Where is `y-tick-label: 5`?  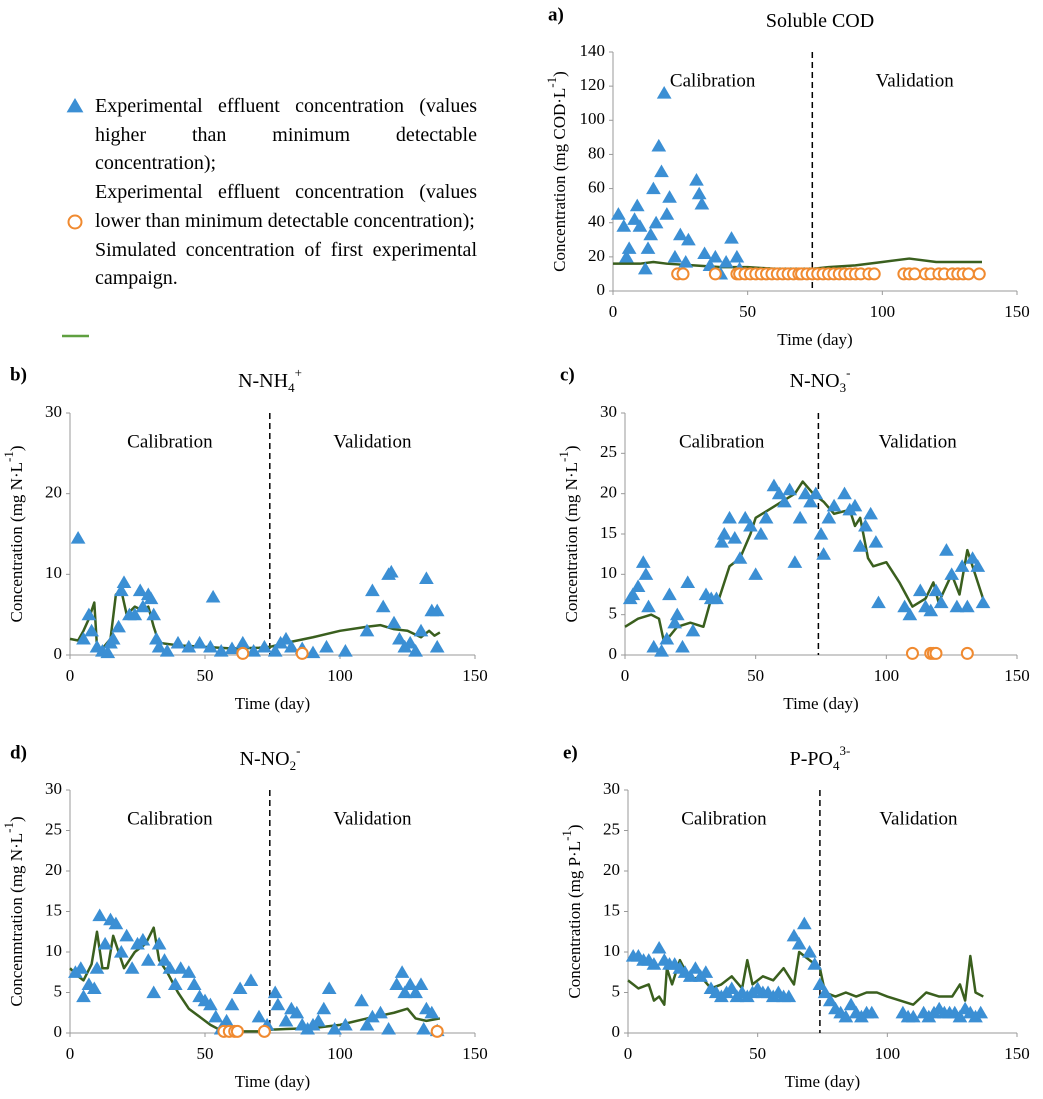
y-tick-label: 5 is located at coordinates (613, 613).